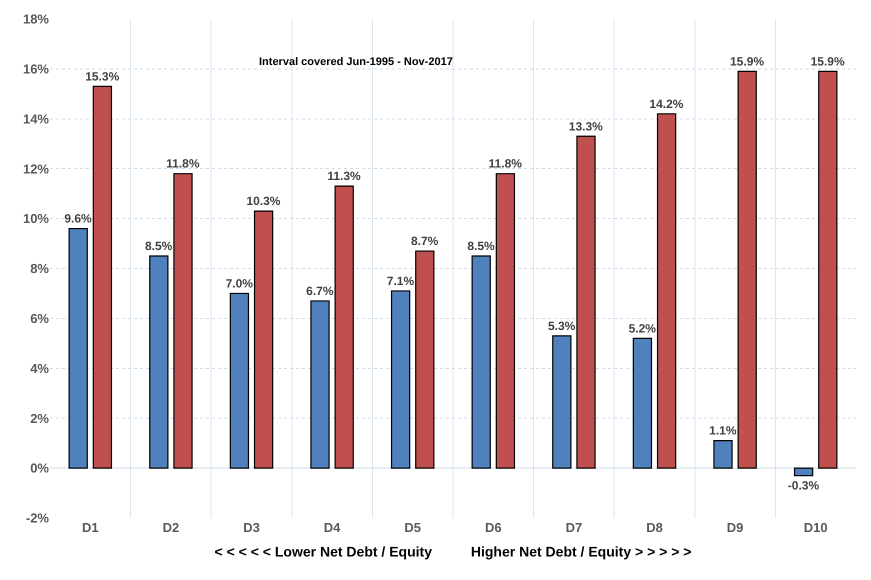  Describe the element at coordinates (804, 485) in the screenshot. I see `data-label: -0.3%` at that location.